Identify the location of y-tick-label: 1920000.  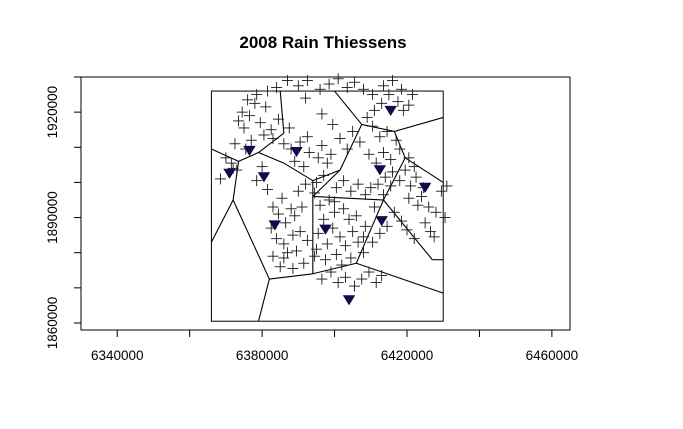
(52, 112).